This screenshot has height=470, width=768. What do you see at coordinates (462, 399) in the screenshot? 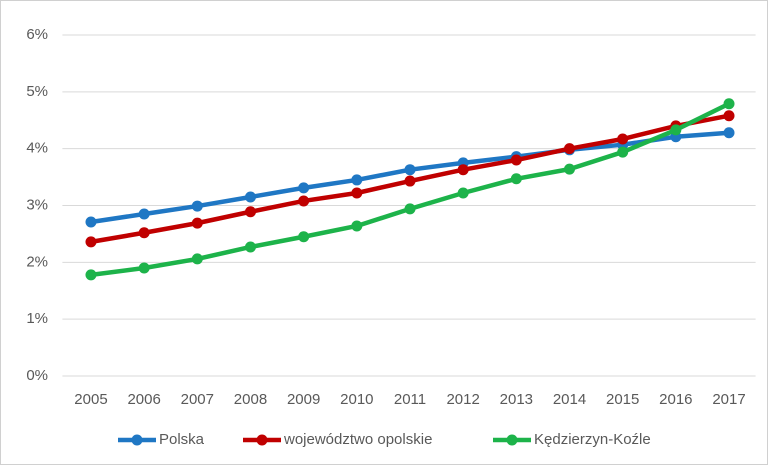
I see `x-tick-label: 2012` at bounding box center [462, 399].